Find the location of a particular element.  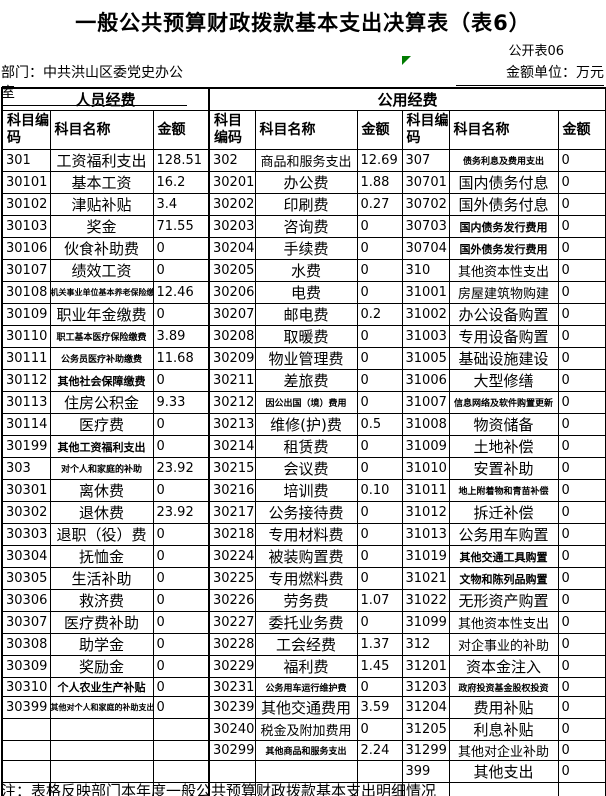

subject-name-cell: 其他资本性支出 is located at coordinates (503, 622).